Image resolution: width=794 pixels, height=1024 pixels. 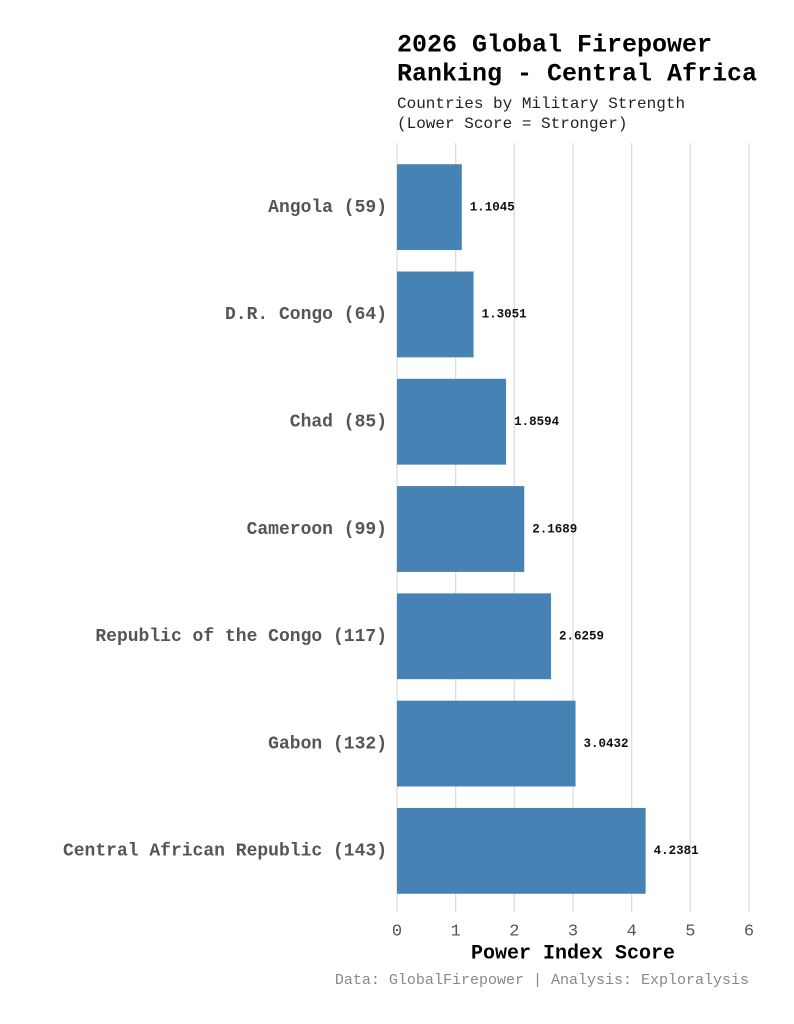 I want to click on x-tick-label: 4, so click(x=632, y=931).